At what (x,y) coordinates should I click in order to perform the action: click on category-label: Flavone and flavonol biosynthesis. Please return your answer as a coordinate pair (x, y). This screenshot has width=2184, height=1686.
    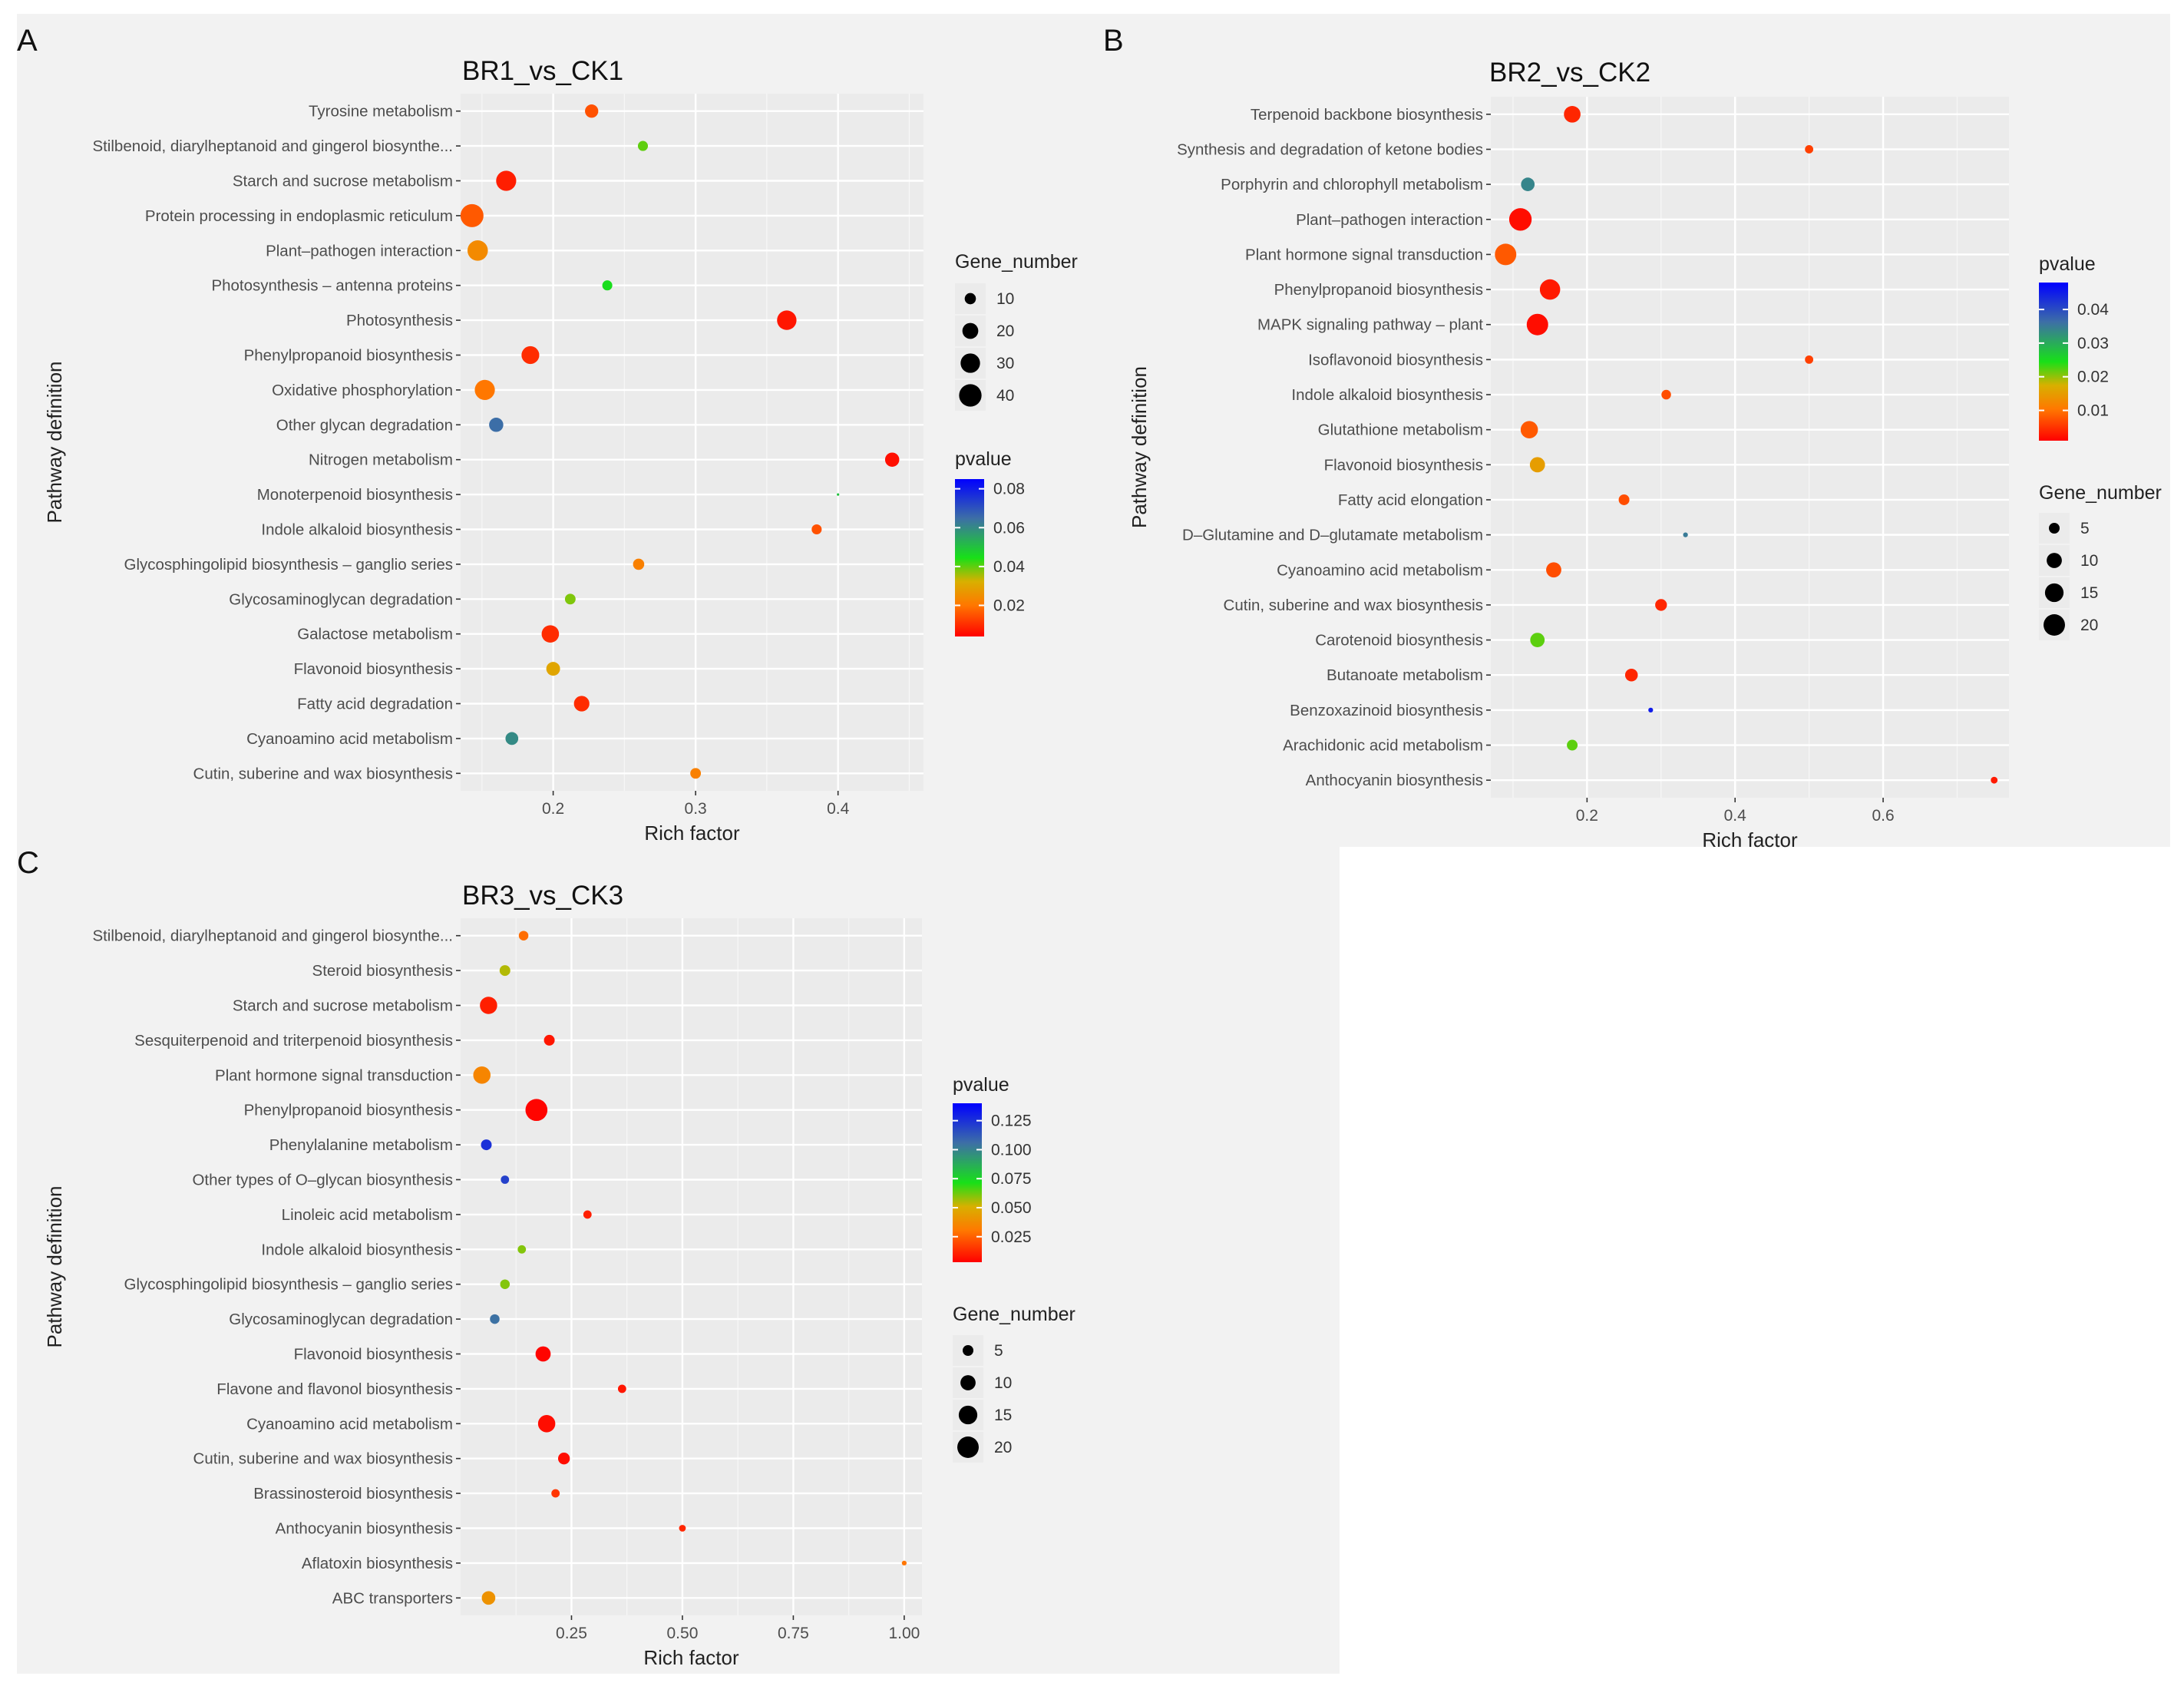
    Looking at the image, I should click on (334, 1389).